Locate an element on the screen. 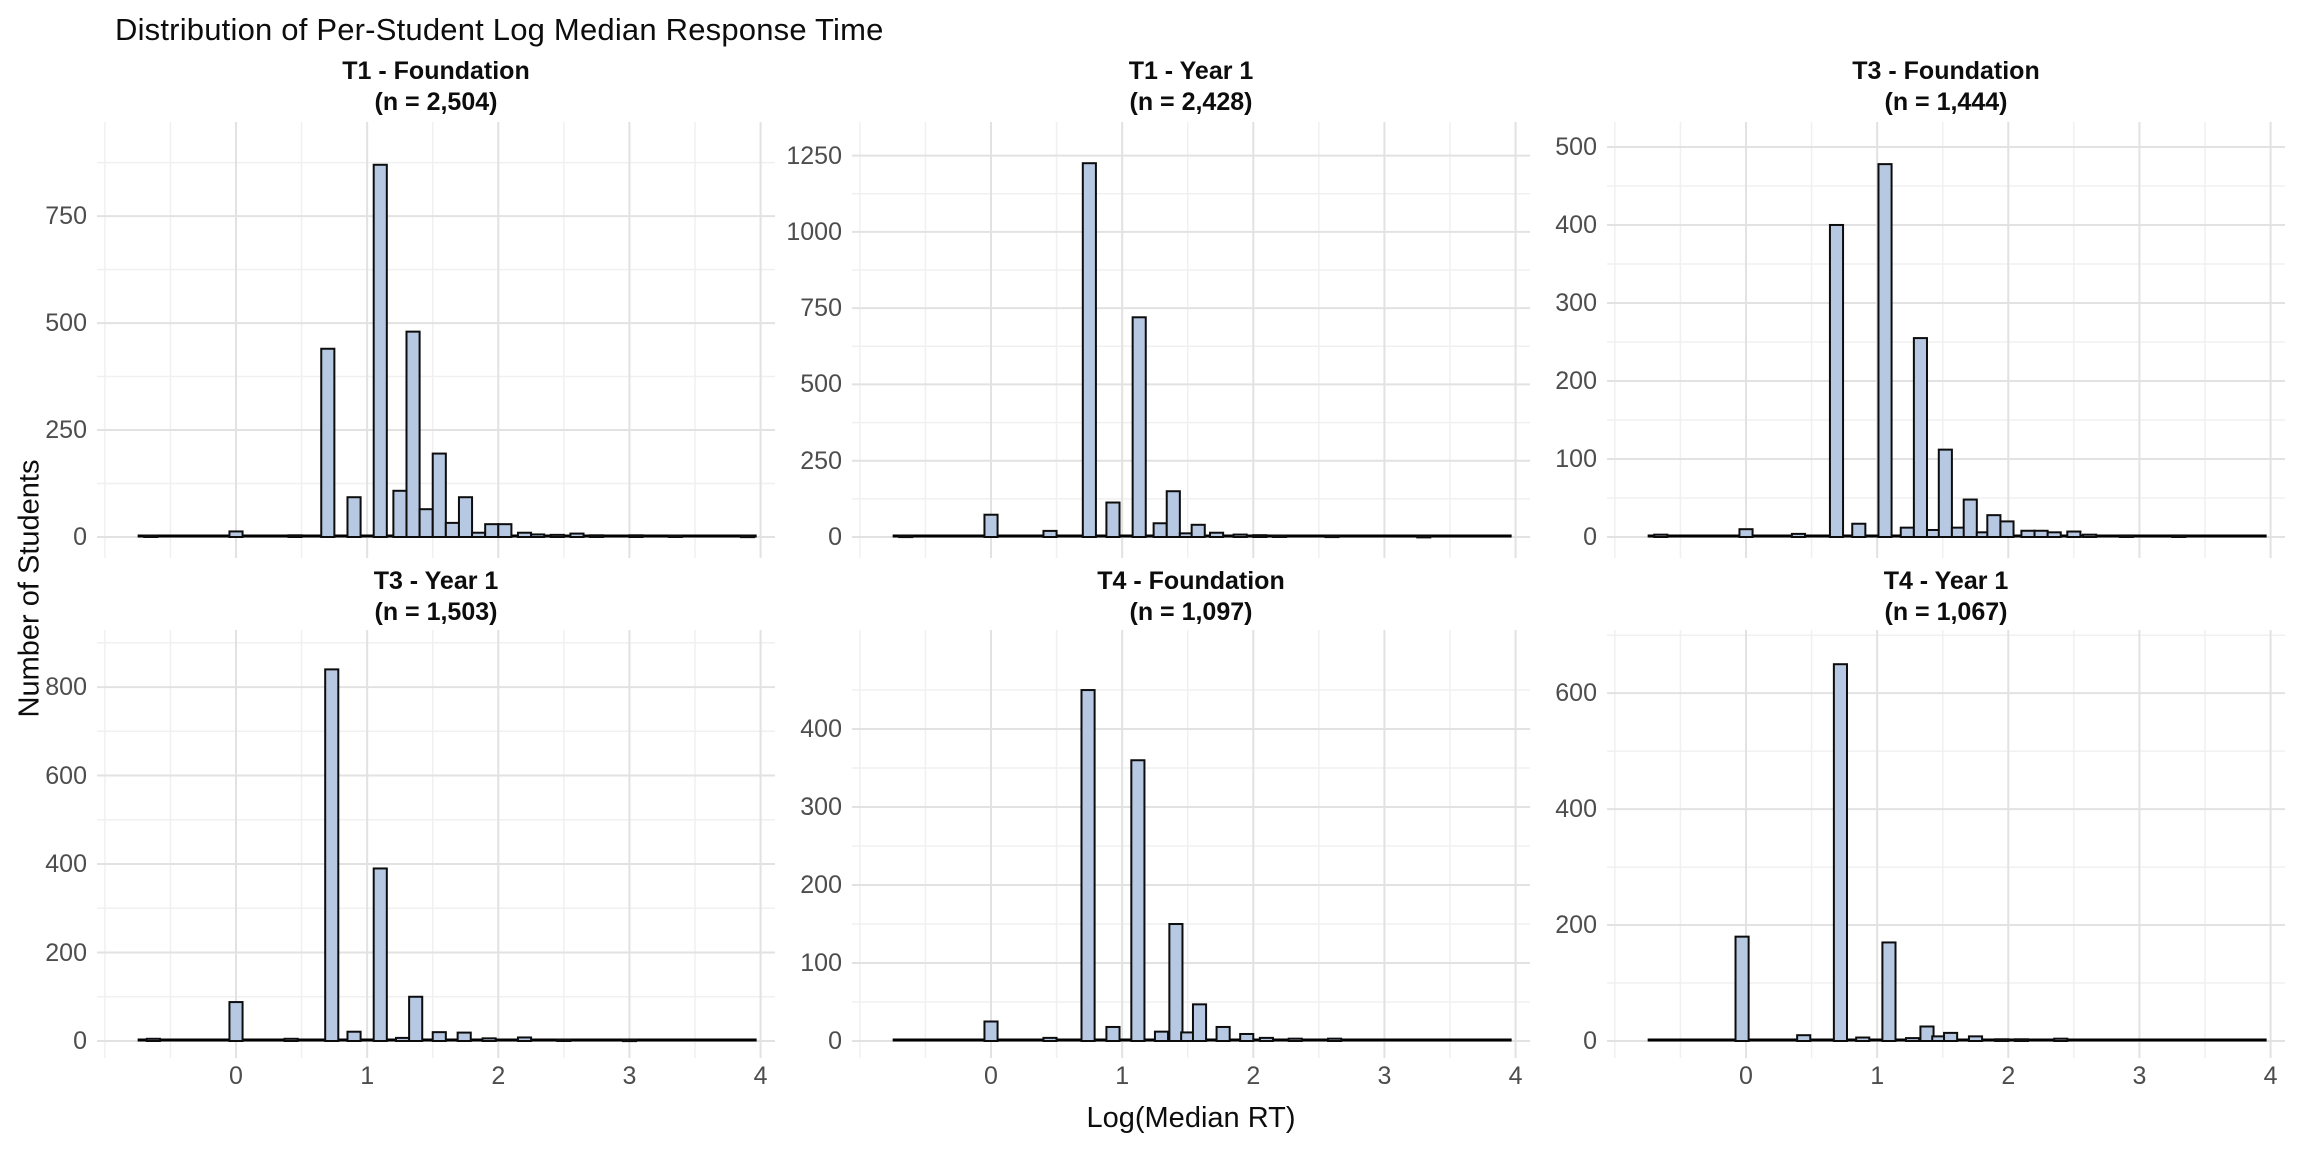 This screenshot has width=2304, height=1152. facet-strip-title: T4 - Foundation (n = 1,097) is located at coordinates (1191, 596).